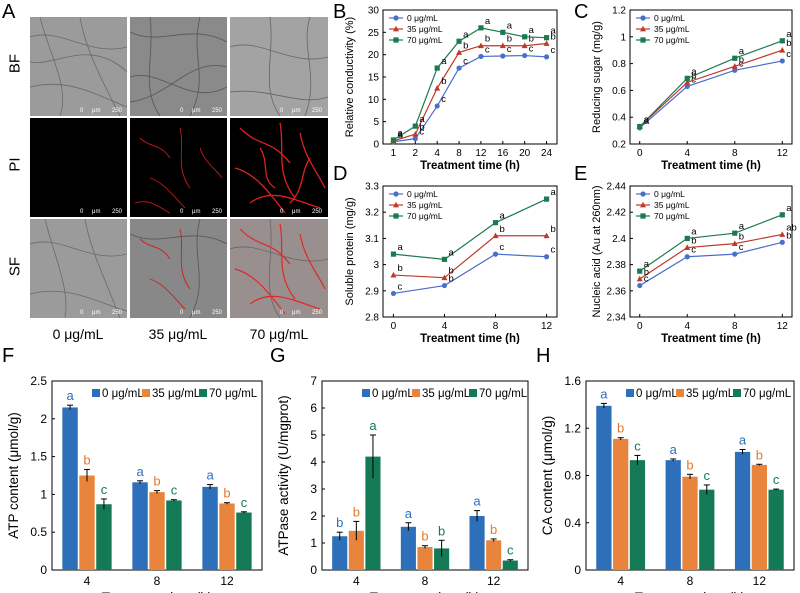  Describe the element at coordinates (15, 266) in the screenshot. I see `row-label-sf: SF` at that location.